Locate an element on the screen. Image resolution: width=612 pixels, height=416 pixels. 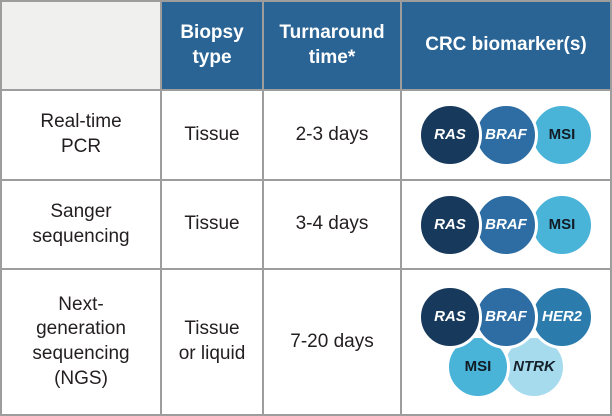
biomarkers-cell-ngs: RAS BRAF HER2 MSI NTRK is located at coordinates (506, 342).